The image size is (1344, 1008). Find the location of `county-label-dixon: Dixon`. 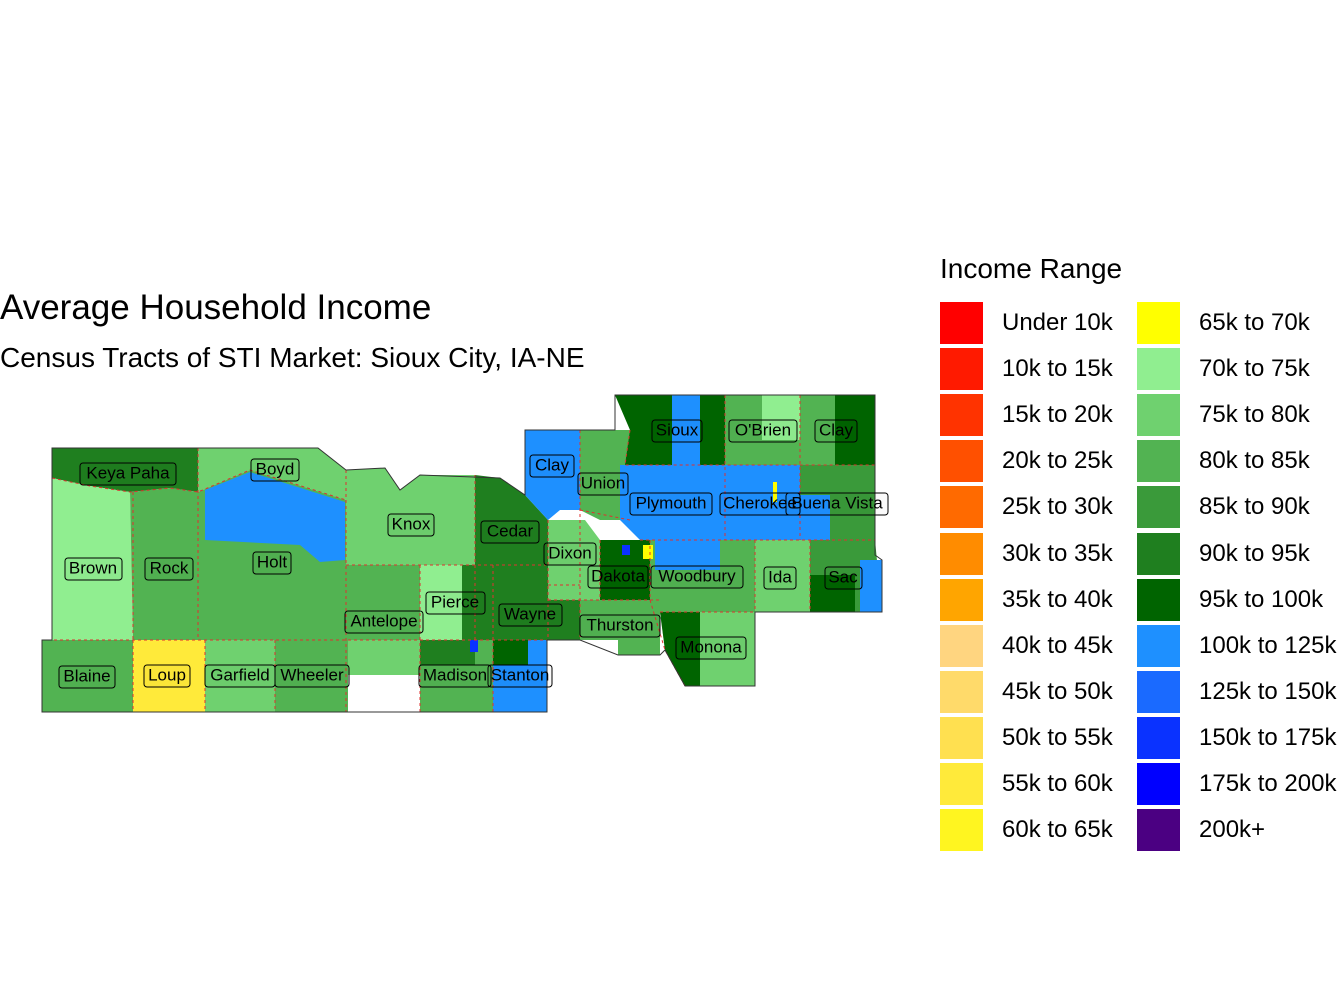

county-label-dixon: Dixon is located at coordinates (570, 554).